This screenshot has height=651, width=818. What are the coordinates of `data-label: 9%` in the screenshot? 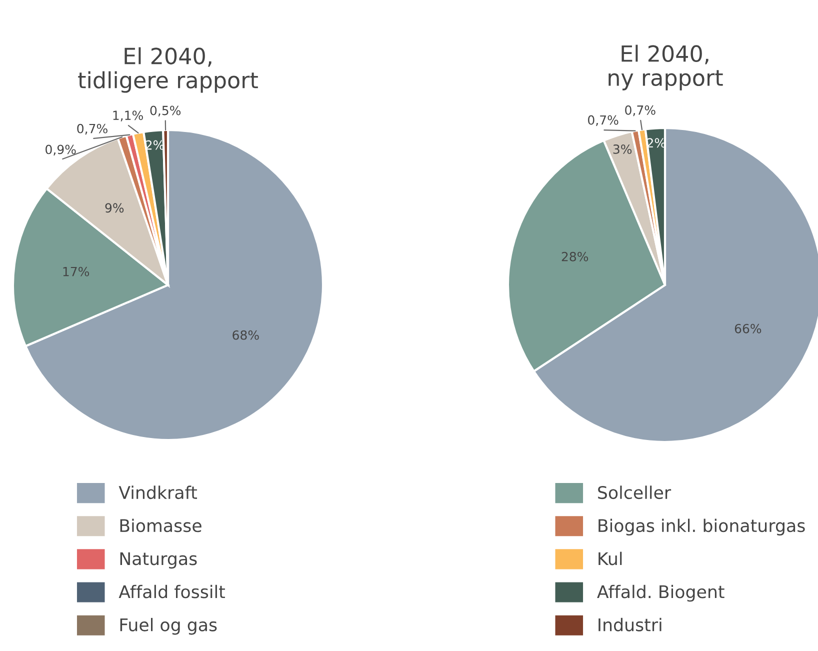 It's located at (114, 208).